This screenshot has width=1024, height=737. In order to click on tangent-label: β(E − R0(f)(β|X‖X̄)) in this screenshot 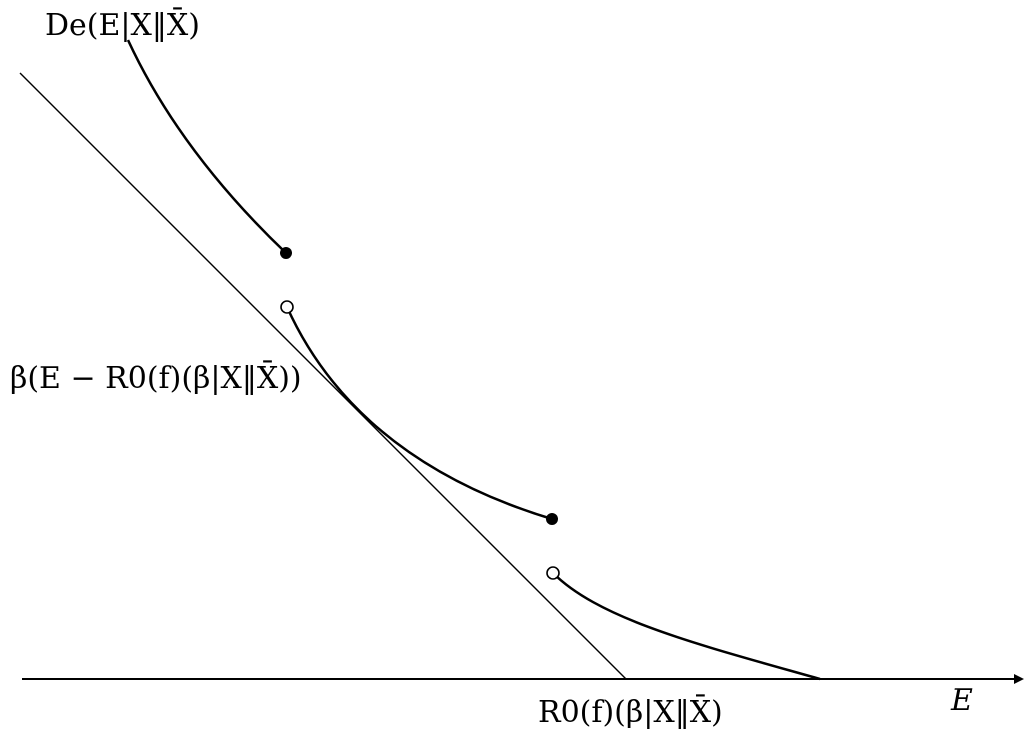, I will do `click(156, 378)`.